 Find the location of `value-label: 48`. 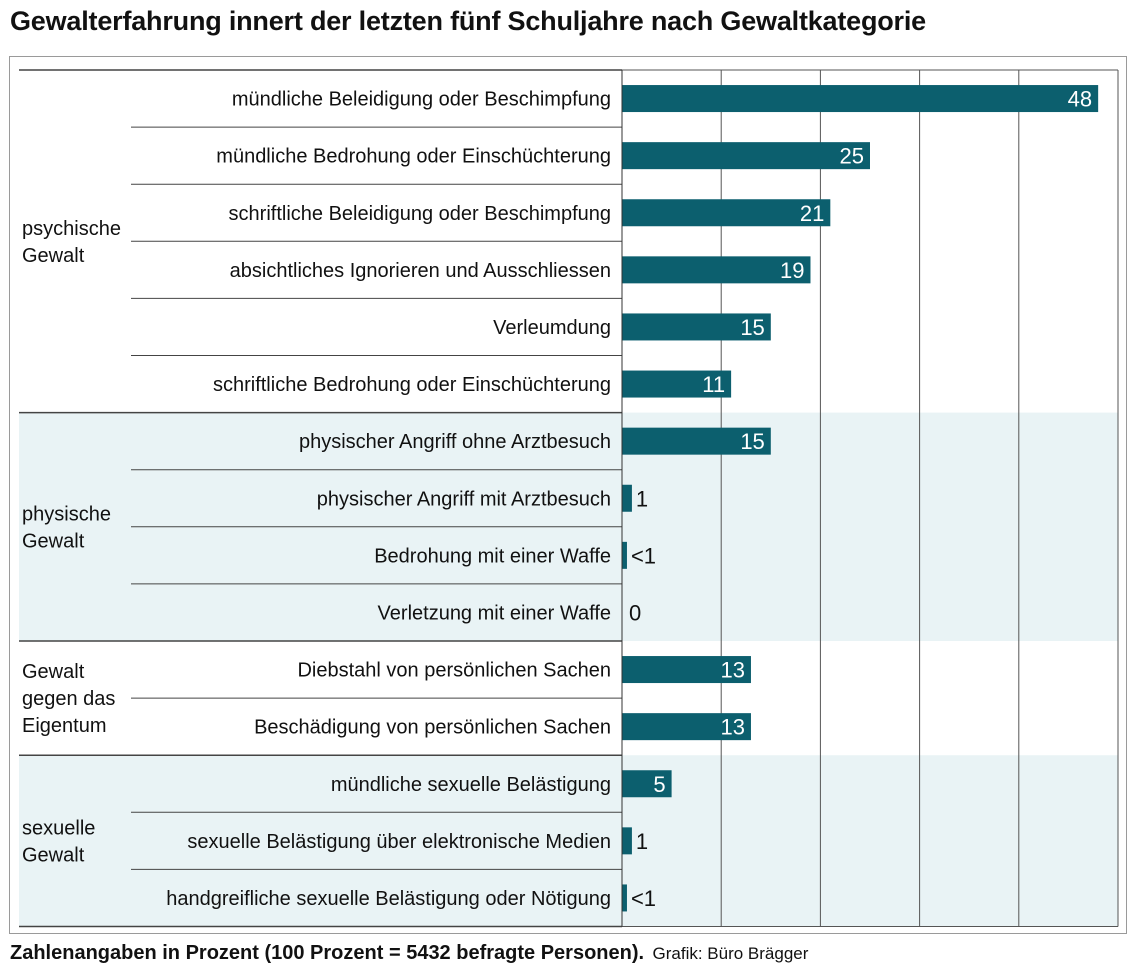

value-label: 48 is located at coordinates (1080, 99).